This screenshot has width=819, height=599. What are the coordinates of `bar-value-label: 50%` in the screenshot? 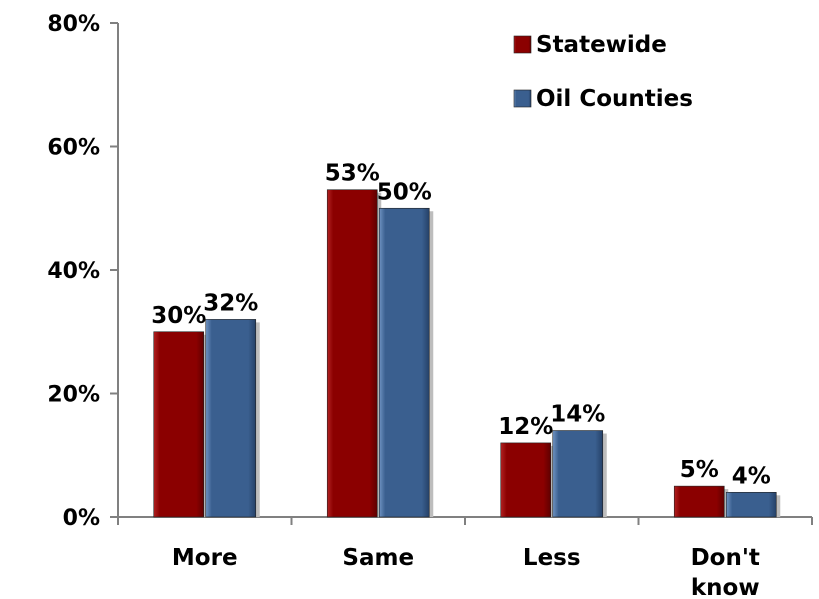 It's located at (404, 192).